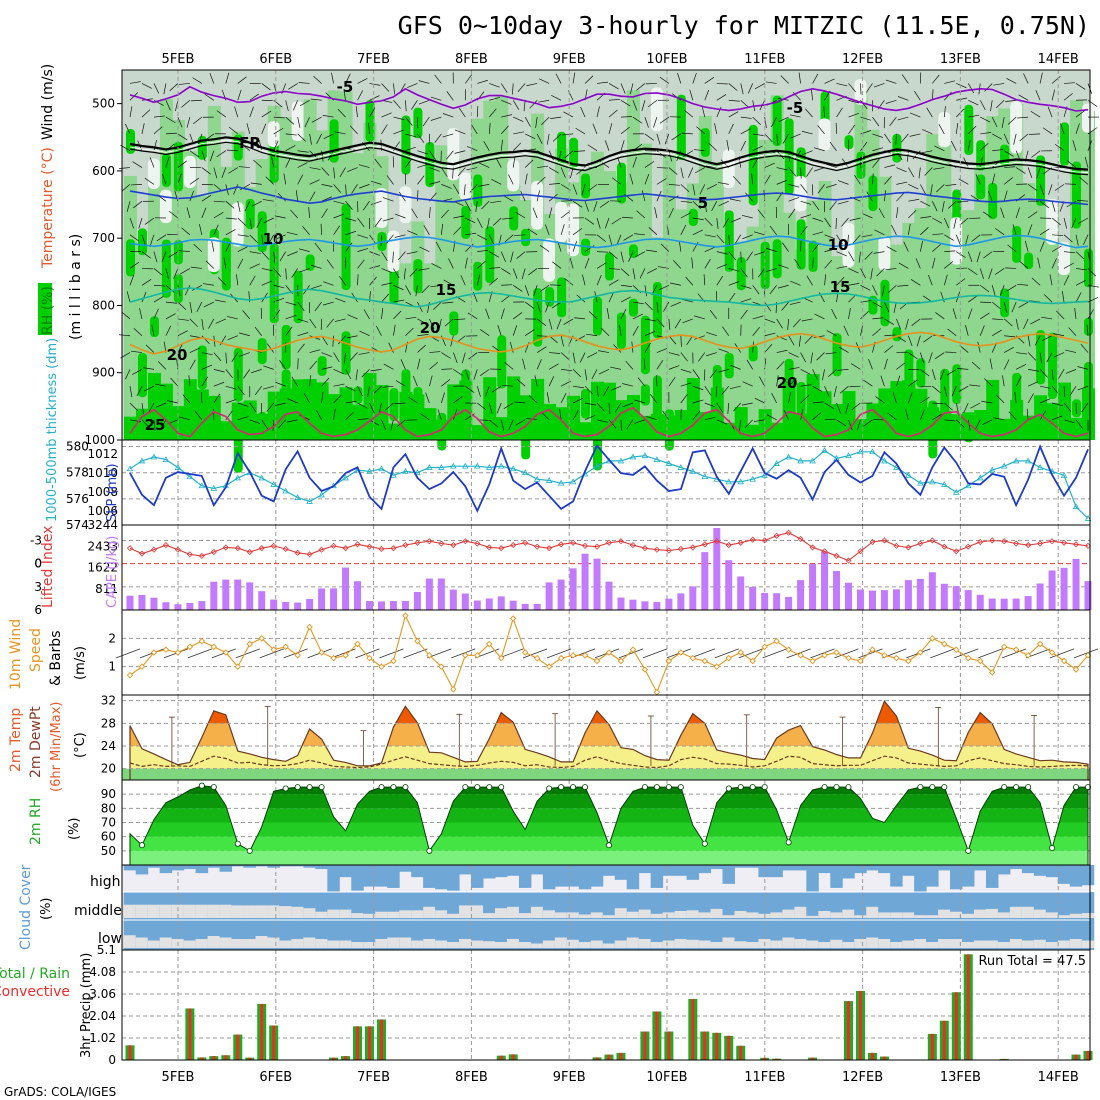 The image size is (1100, 1100). I want to click on date-label-top: 11FEB, so click(764, 59).